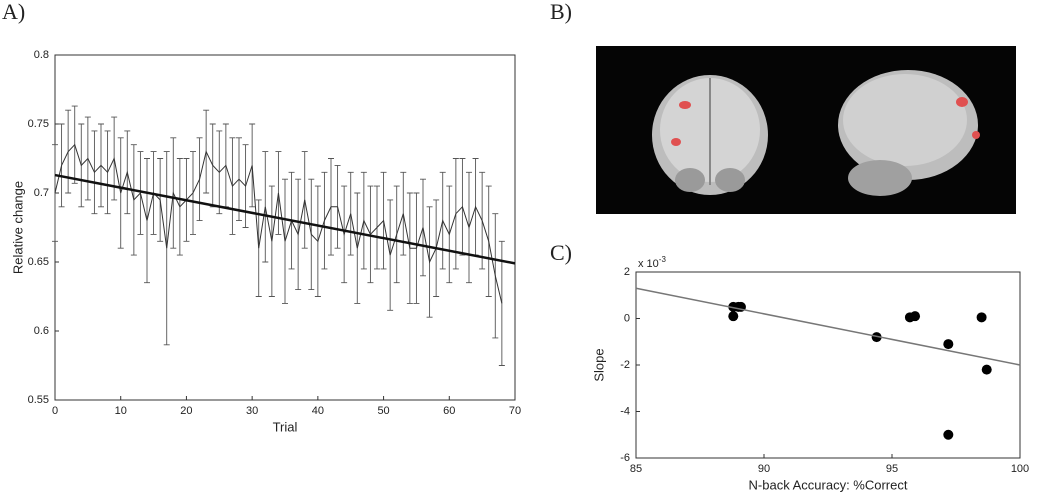 The image size is (1050, 500). What do you see at coordinates (663, 259) in the screenshot?
I see `multiplier-exponent: -3` at bounding box center [663, 259].